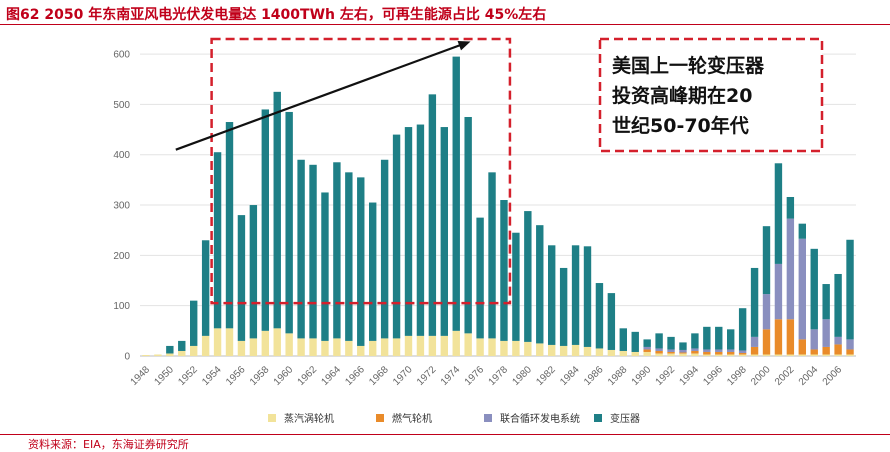  I want to click on x-tick-label: 1956, so click(236, 376).